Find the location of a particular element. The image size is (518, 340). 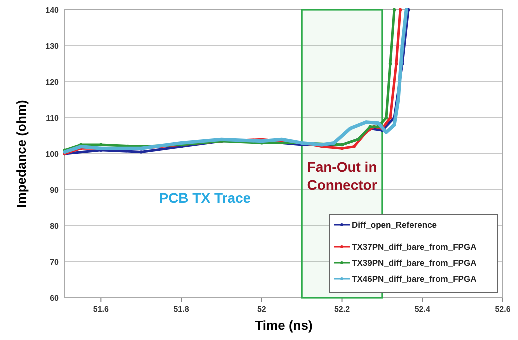

y-tick-label: 130 is located at coordinates (53, 46).